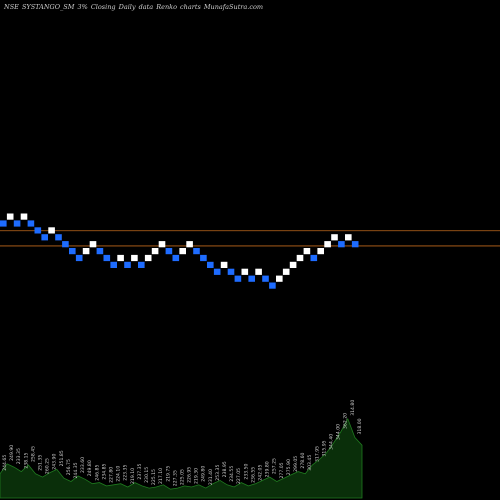 This screenshot has height=500, width=500. Describe the element at coordinates (19, 456) in the screenshot. I see `volume-label: 233.35` at that location.